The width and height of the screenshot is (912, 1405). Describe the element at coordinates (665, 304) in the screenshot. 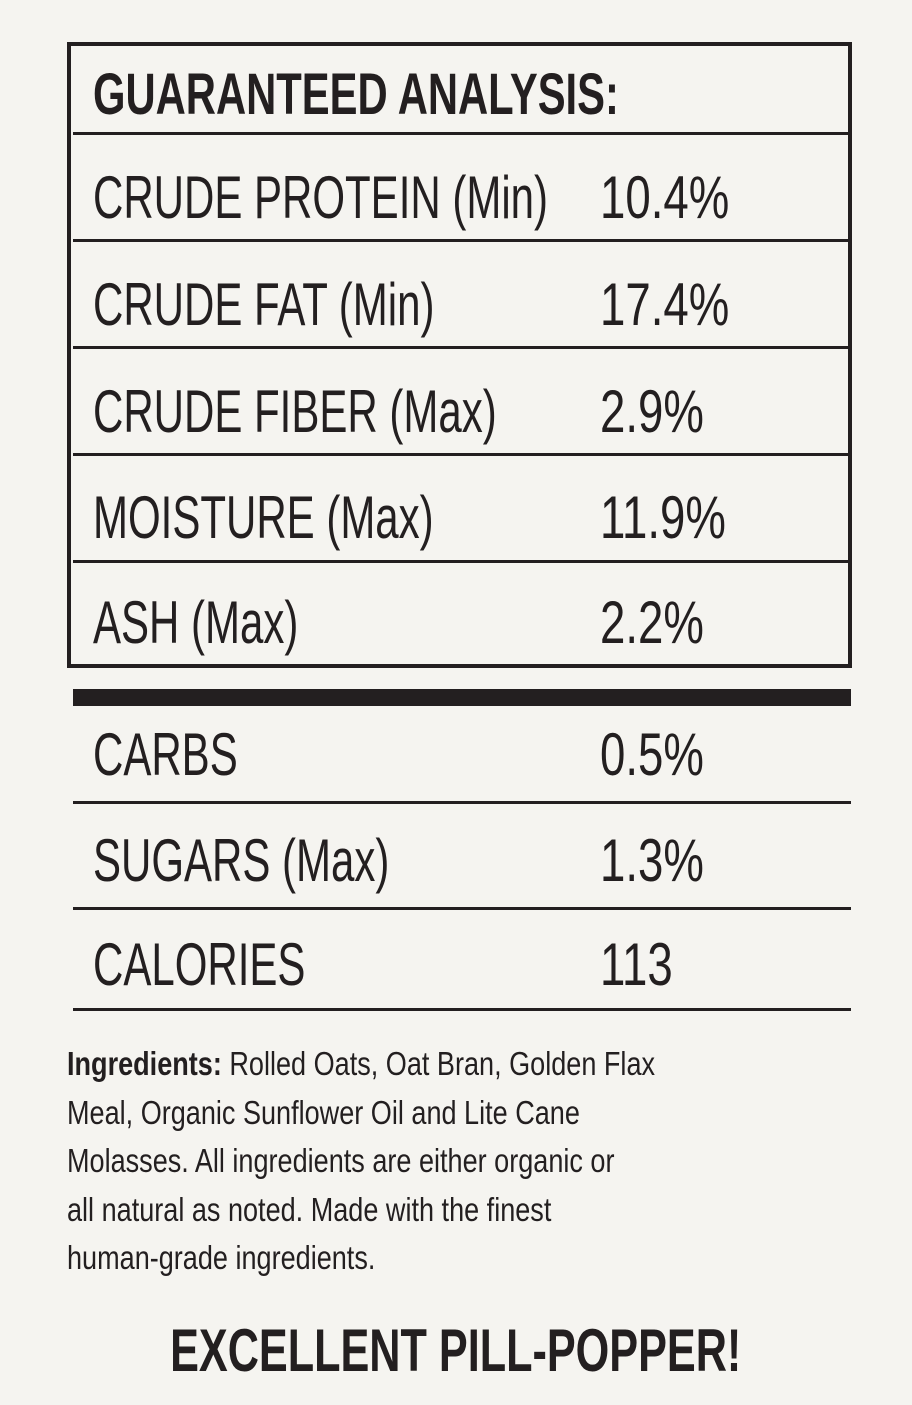

I see `analysis-value: 17.4%` at that location.